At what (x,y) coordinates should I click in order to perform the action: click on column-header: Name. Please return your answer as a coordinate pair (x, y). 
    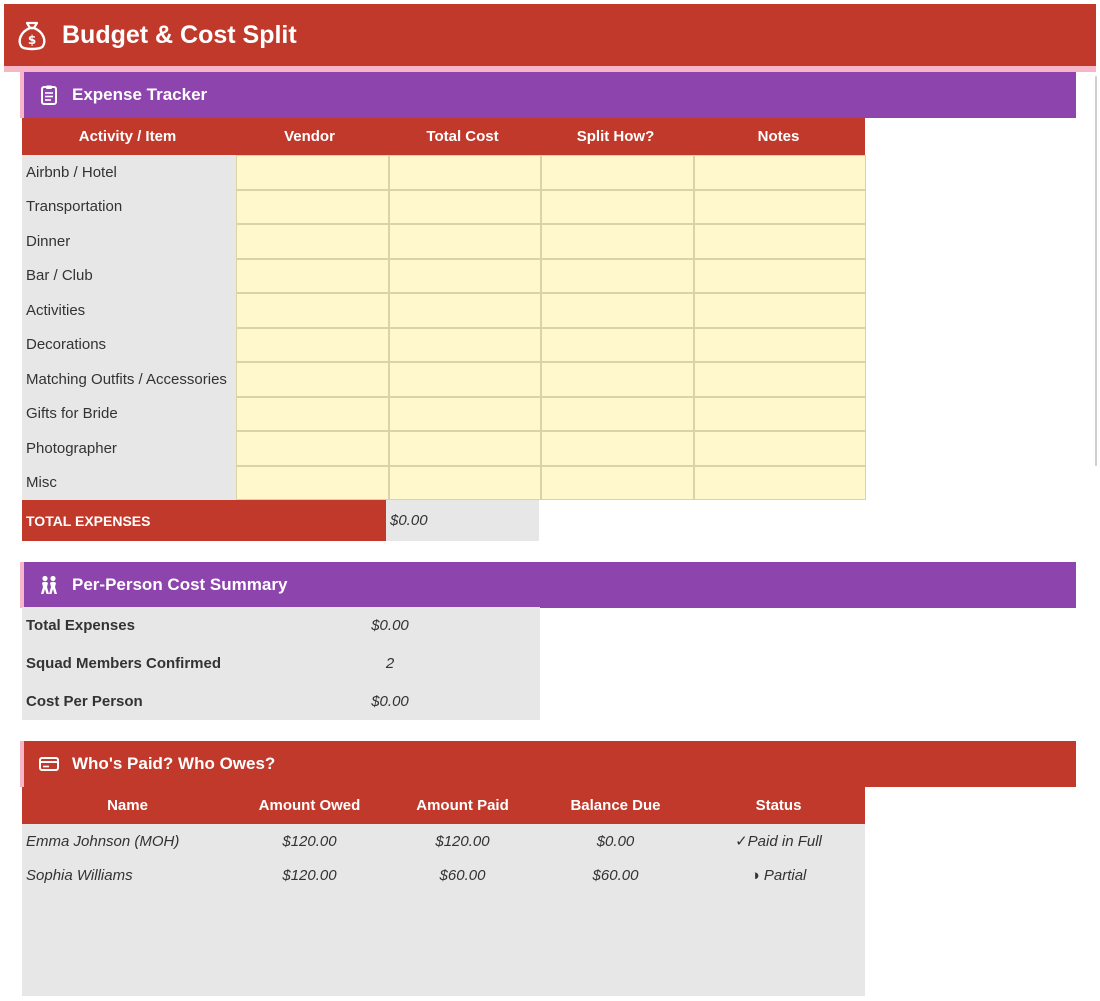
    Looking at the image, I should click on (127, 805).